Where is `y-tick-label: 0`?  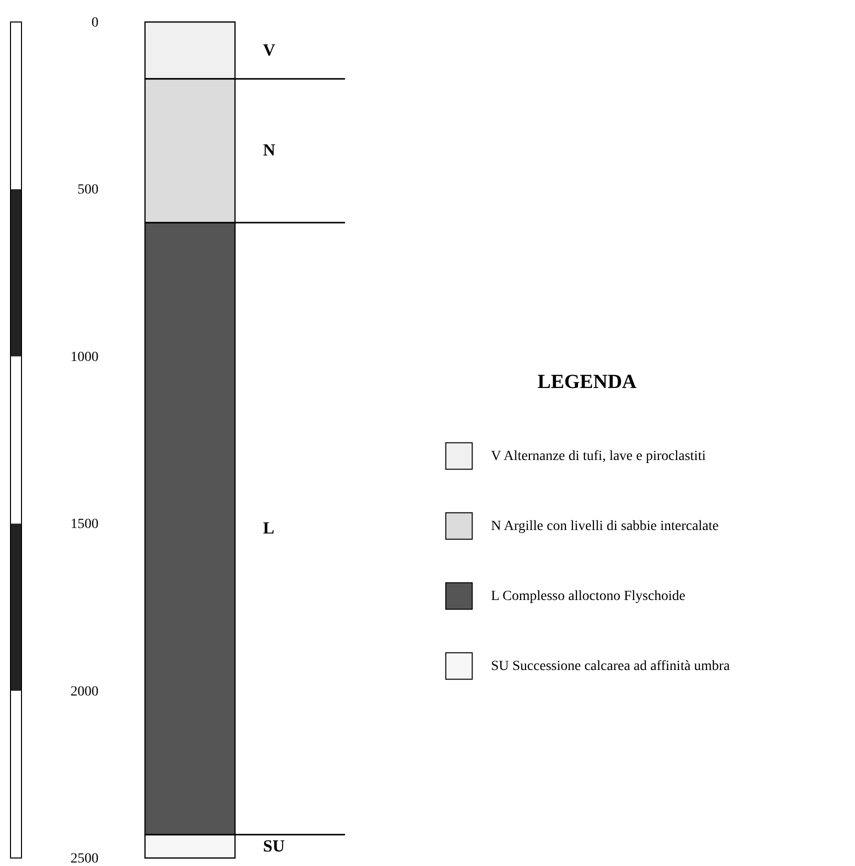
y-tick-label: 0 is located at coordinates (95, 23).